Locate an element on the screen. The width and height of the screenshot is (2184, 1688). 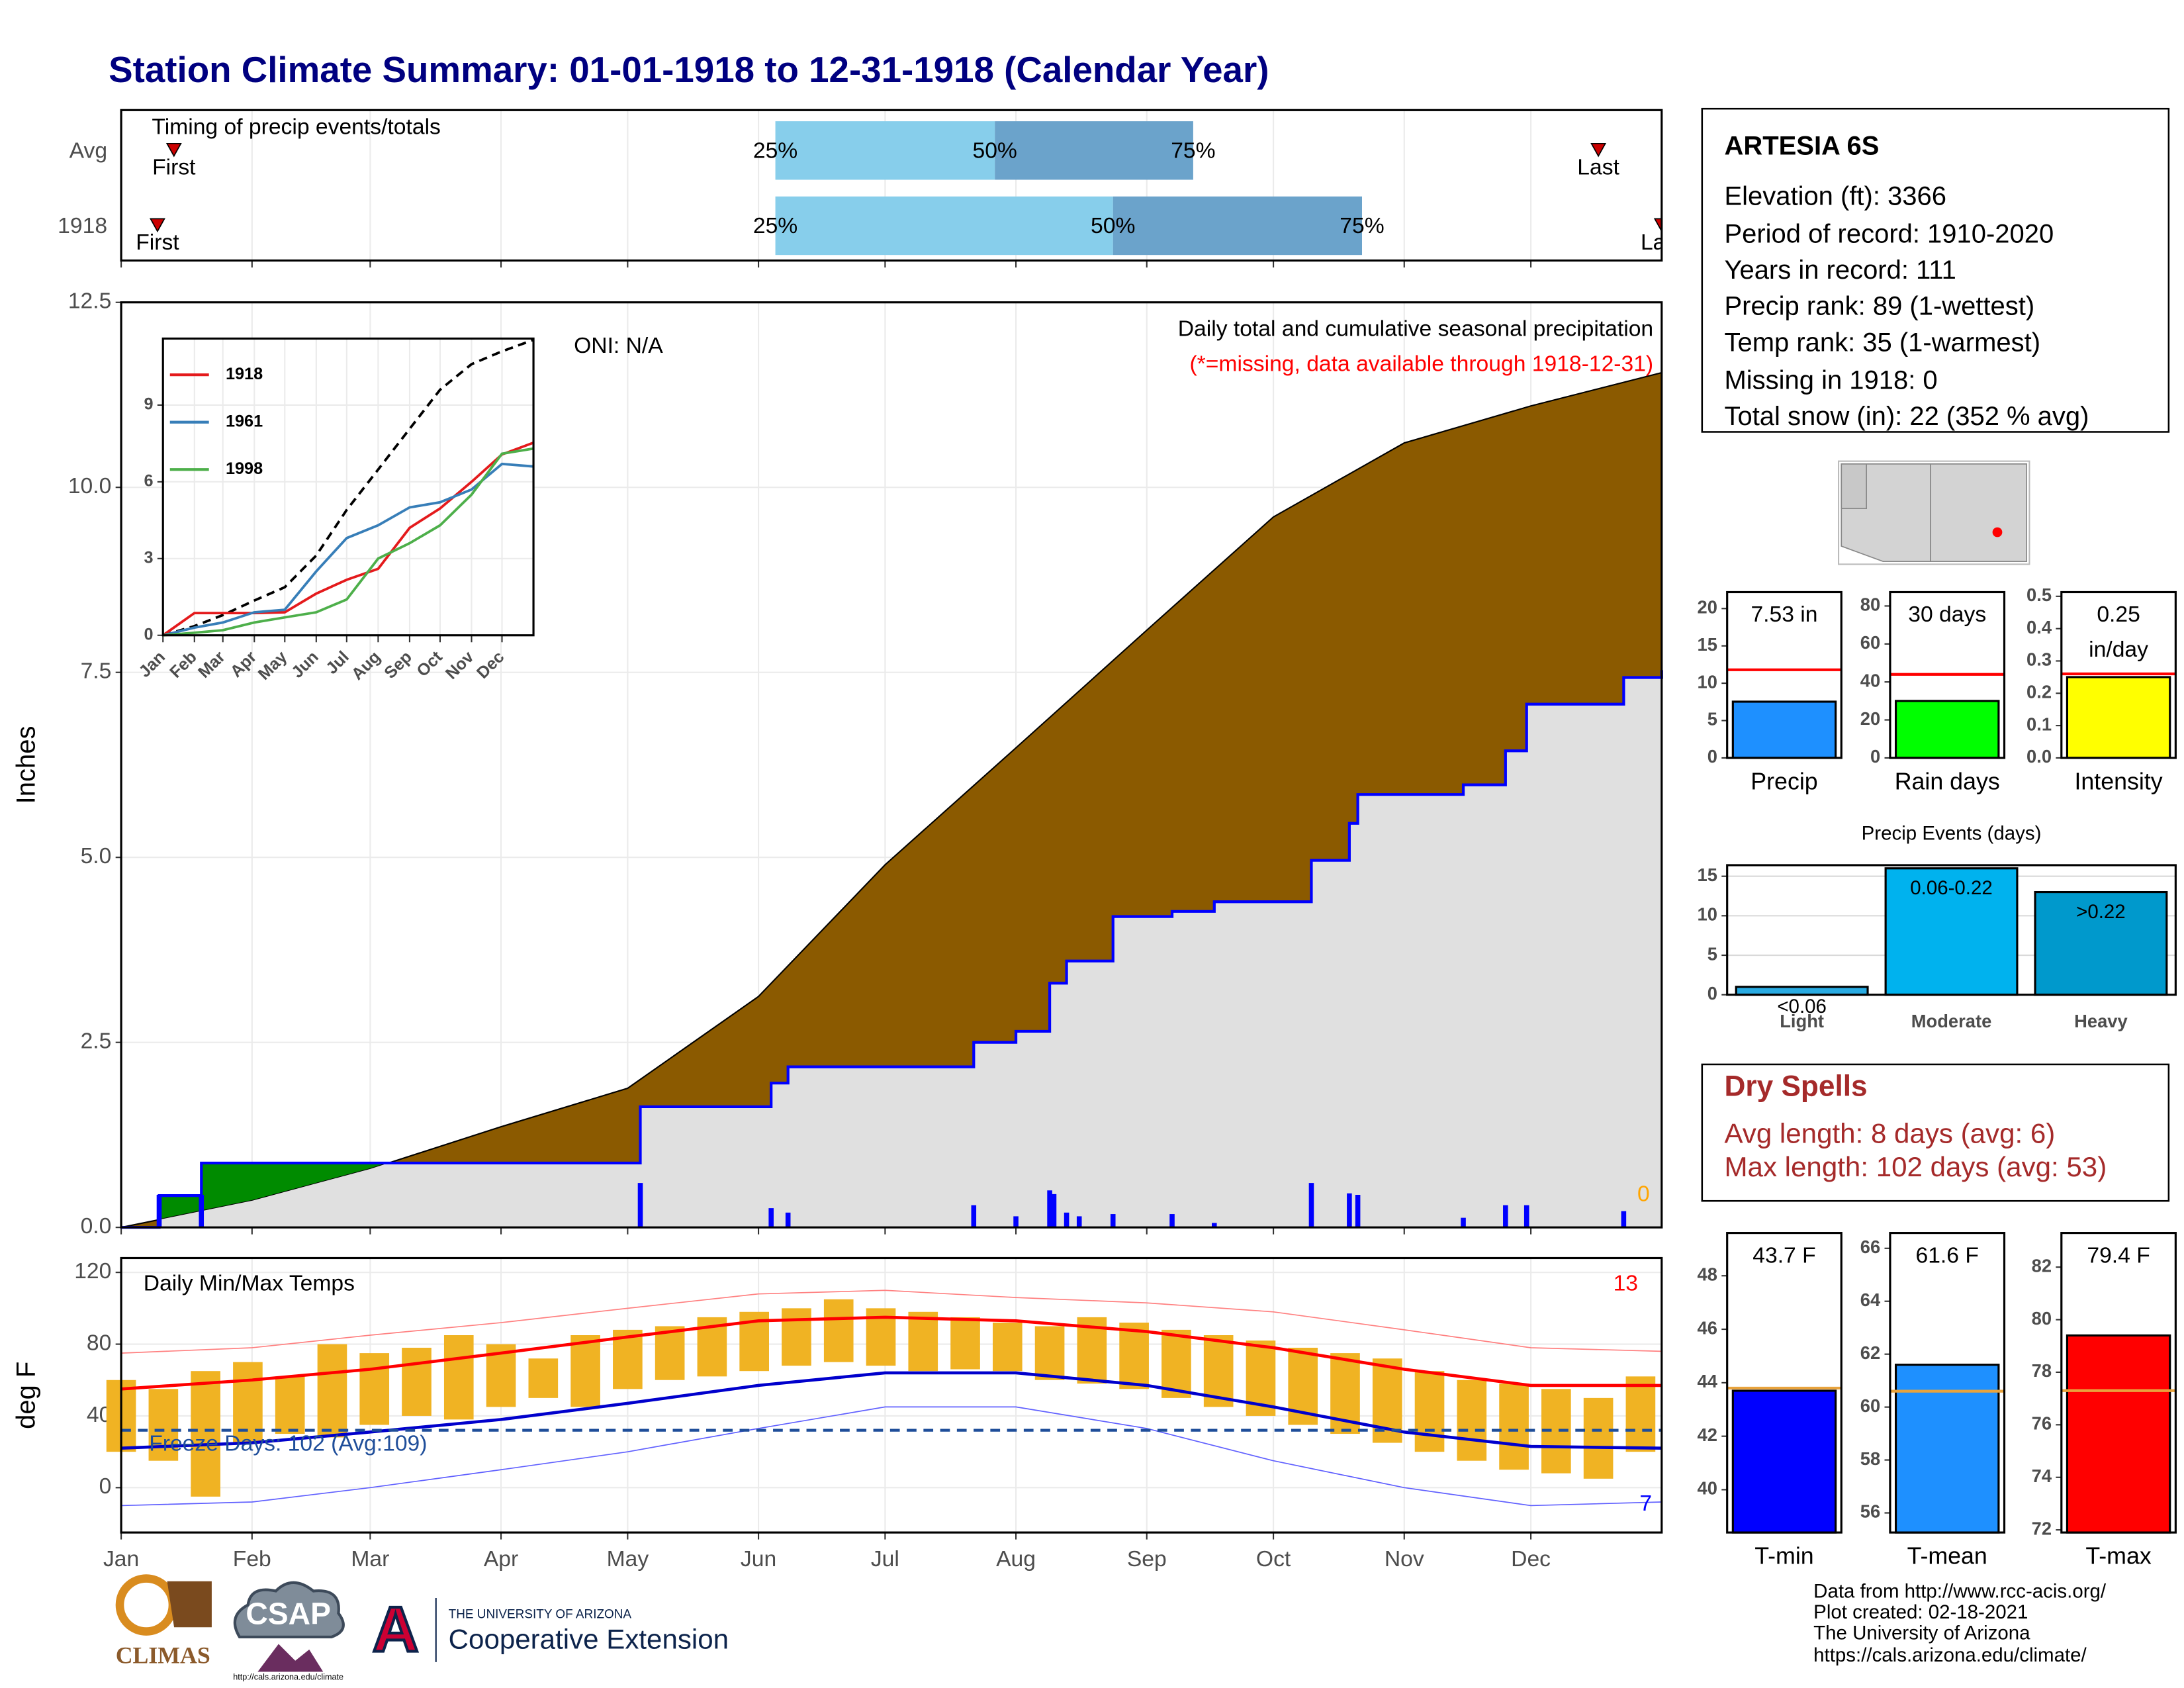
quartile-bar is located at coordinates (944, 226).